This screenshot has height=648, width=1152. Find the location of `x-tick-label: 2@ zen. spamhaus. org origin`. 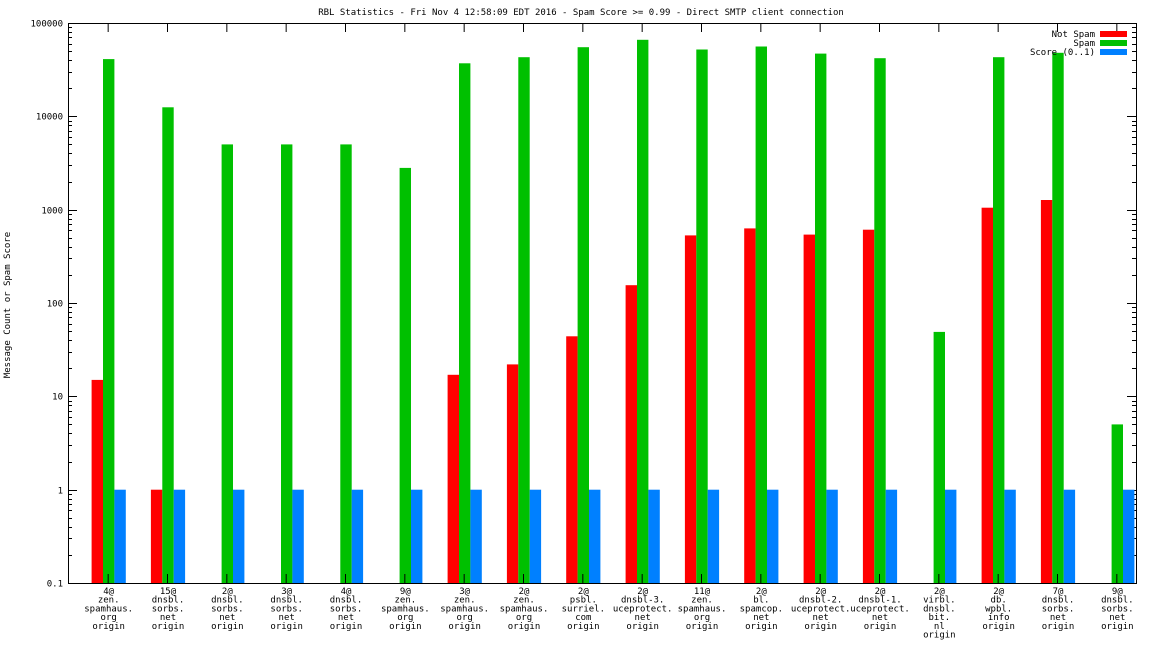

x-tick-label: 2@ zen. spamhaus. org origin is located at coordinates (524, 609).